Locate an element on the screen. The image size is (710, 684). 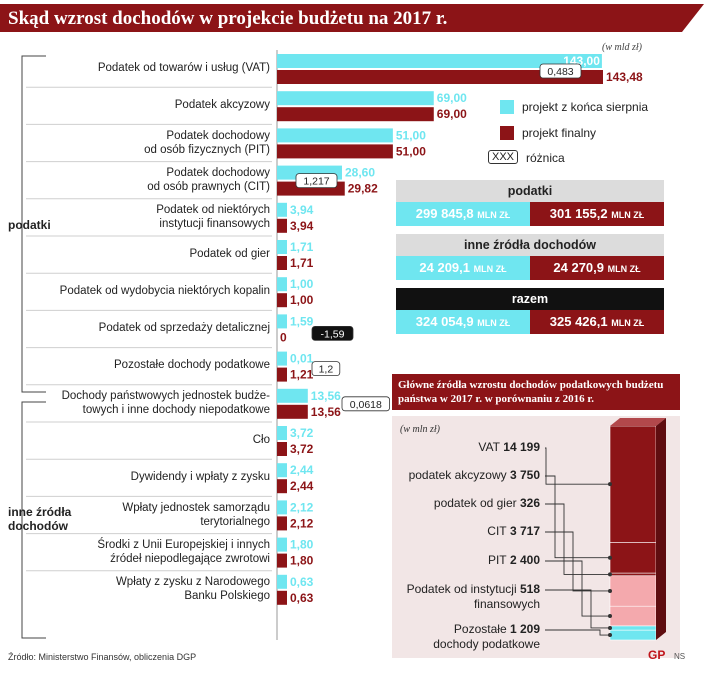
inset-label-line: podatek od gier 326 is located at coordinates (460, 503).